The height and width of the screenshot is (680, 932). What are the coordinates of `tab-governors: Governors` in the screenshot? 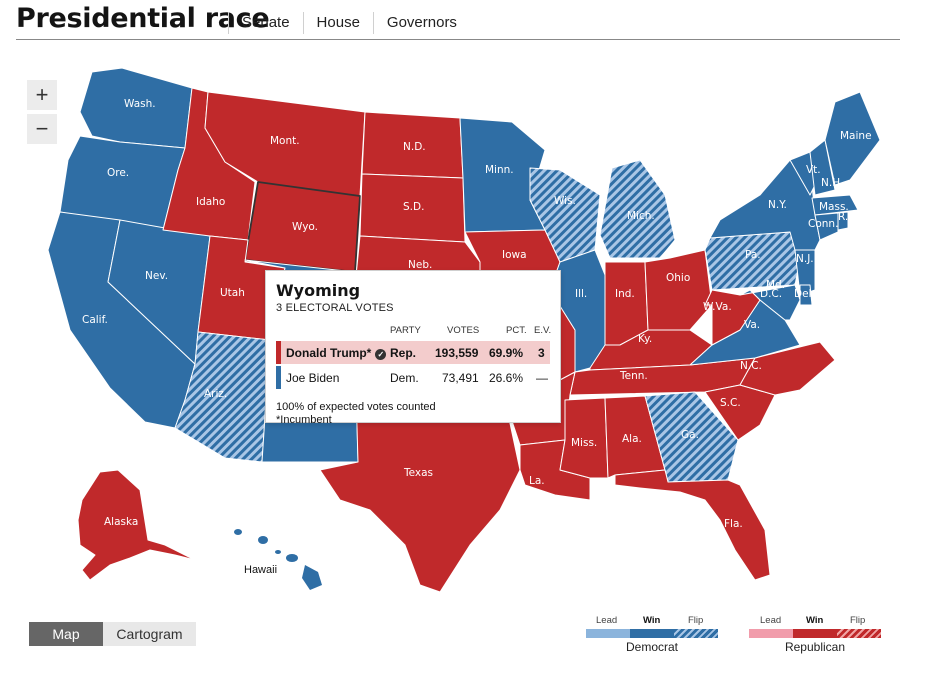 It's located at (421, 23).